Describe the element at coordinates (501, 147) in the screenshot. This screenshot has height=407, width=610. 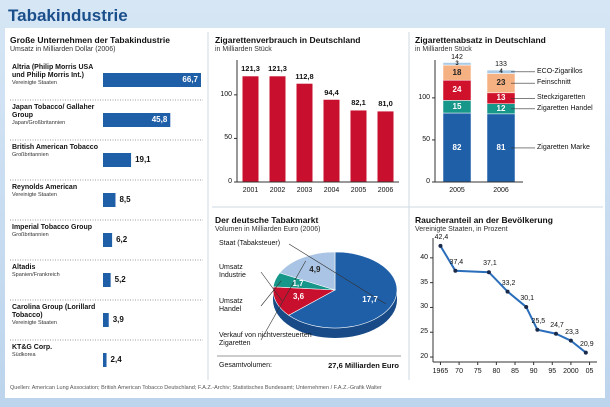
I see `segment-label: 81` at that location.